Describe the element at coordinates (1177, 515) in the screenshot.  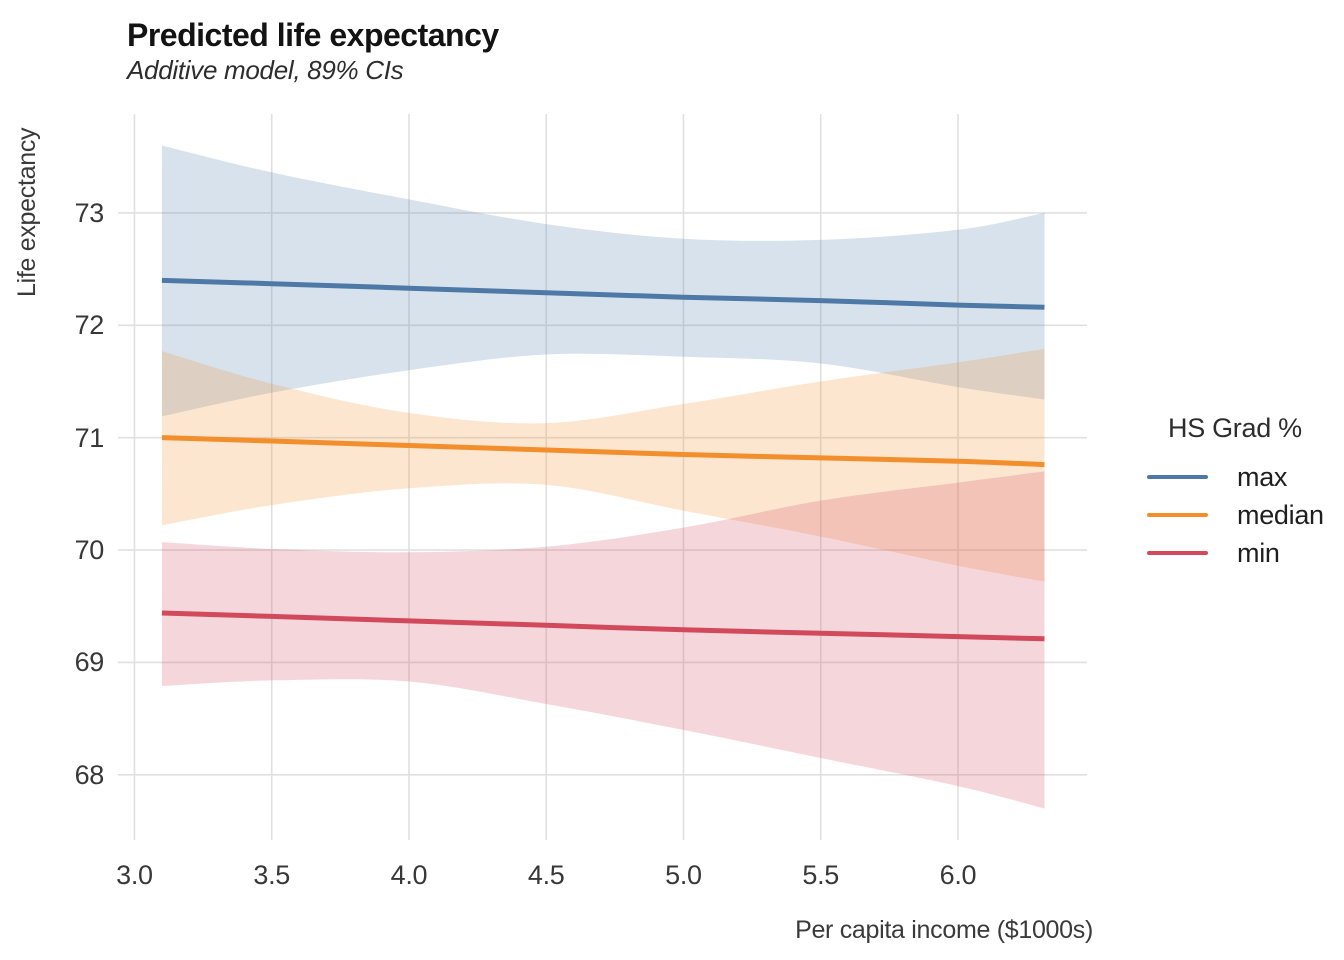
I see `legend-key-line-median` at that location.